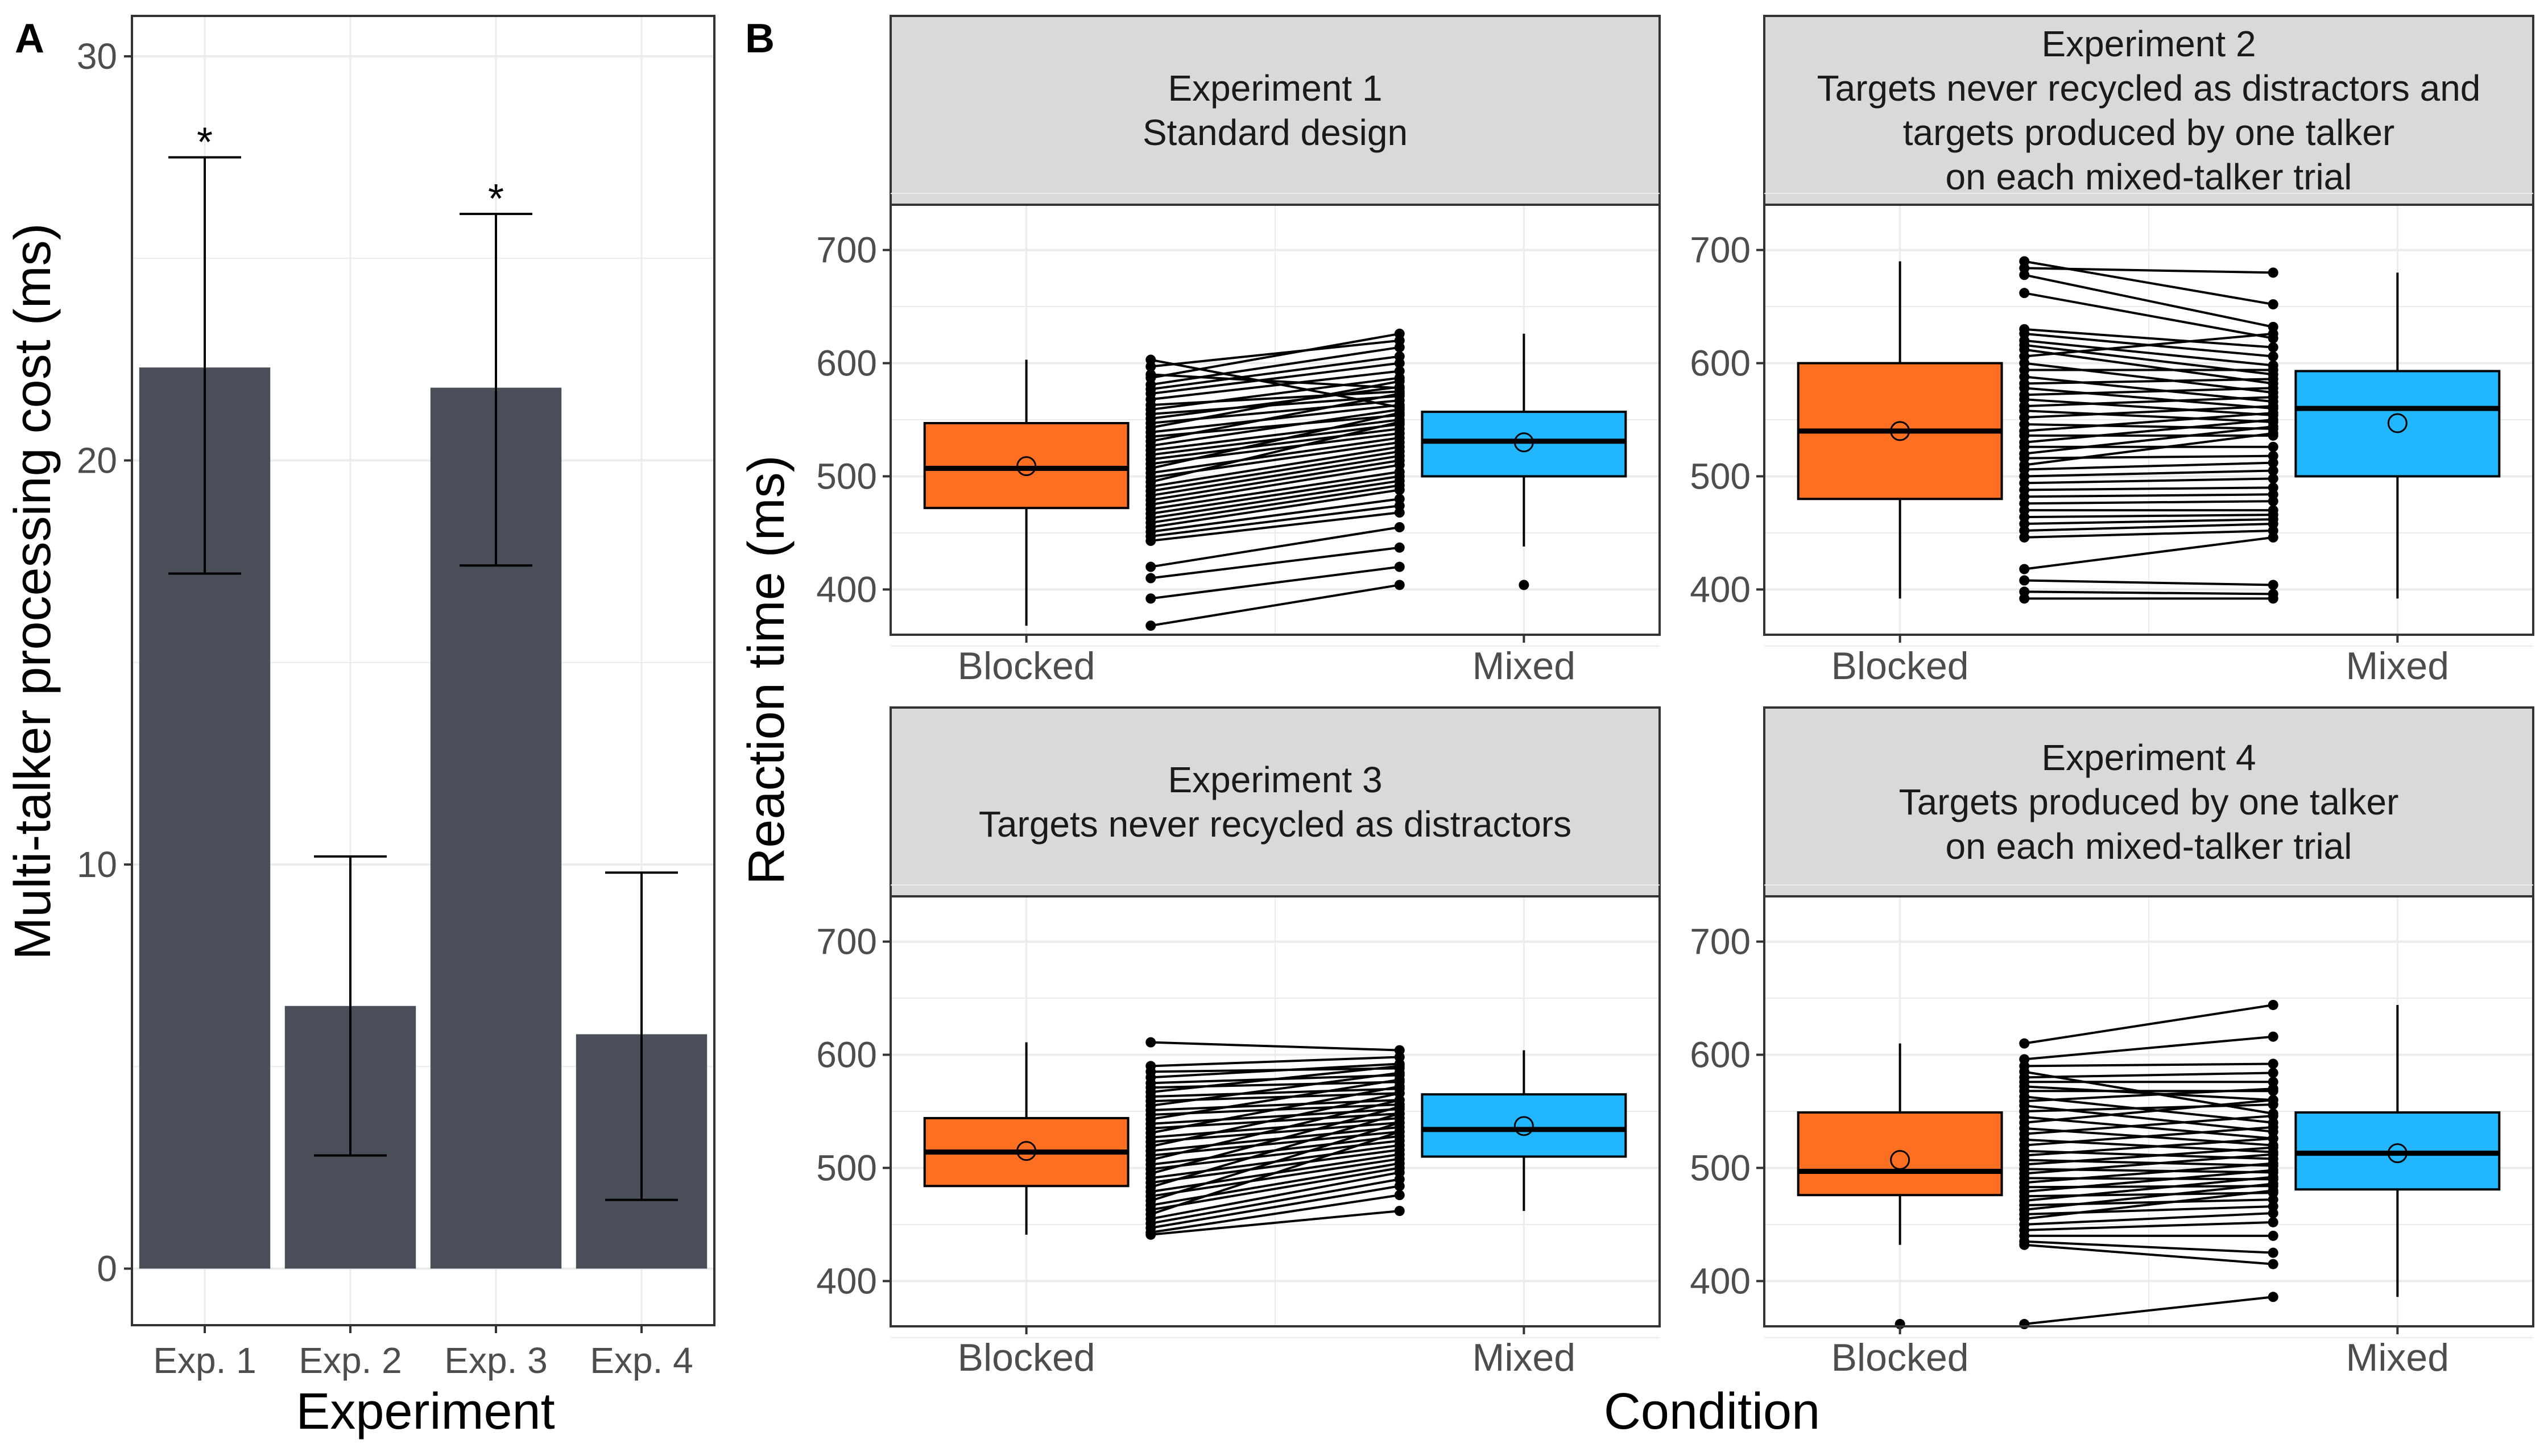 This screenshot has height=1456, width=2548. I want to click on x-tick-label: Blocked, so click(1026, 666).